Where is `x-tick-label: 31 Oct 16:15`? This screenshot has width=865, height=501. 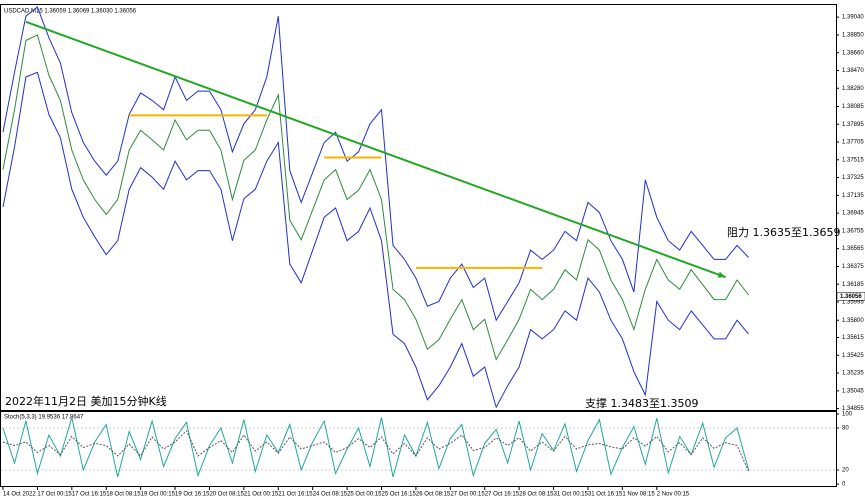
x-tick-label: 31 Oct 16:15 is located at coordinates (605, 495).